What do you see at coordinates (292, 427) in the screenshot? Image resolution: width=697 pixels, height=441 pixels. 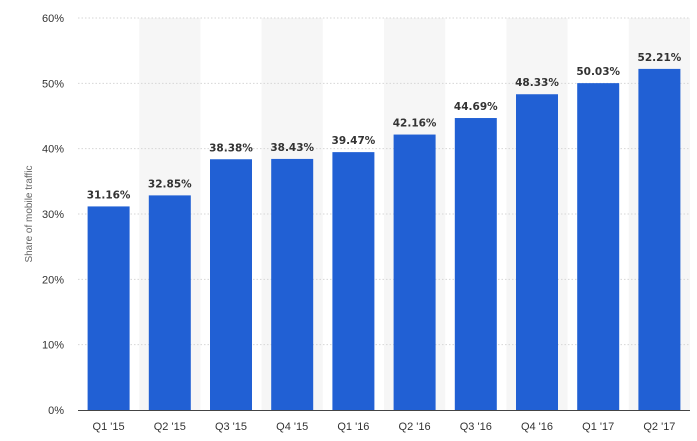 I see `x-tick-label: Q4 '15` at bounding box center [292, 427].